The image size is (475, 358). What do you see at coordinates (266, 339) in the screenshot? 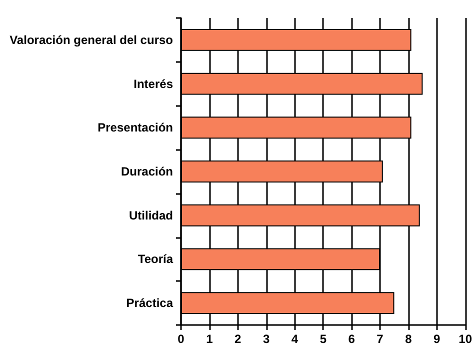
I see `x-tick-label: 3` at bounding box center [266, 339].